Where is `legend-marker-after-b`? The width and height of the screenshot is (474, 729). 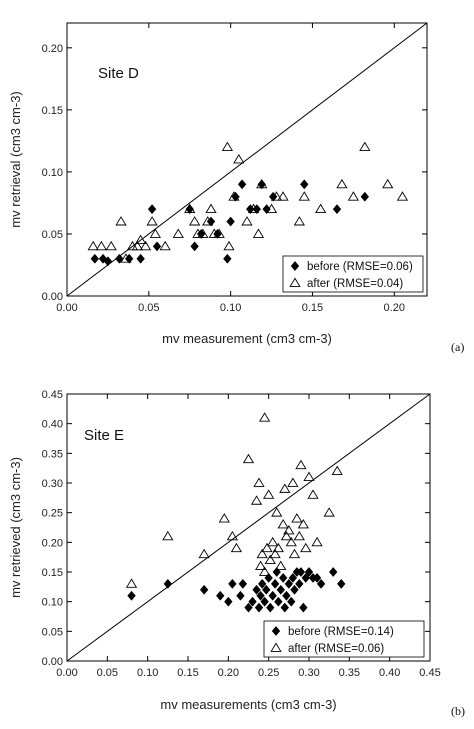
legend-marker-after-b is located at coordinates (276, 647).